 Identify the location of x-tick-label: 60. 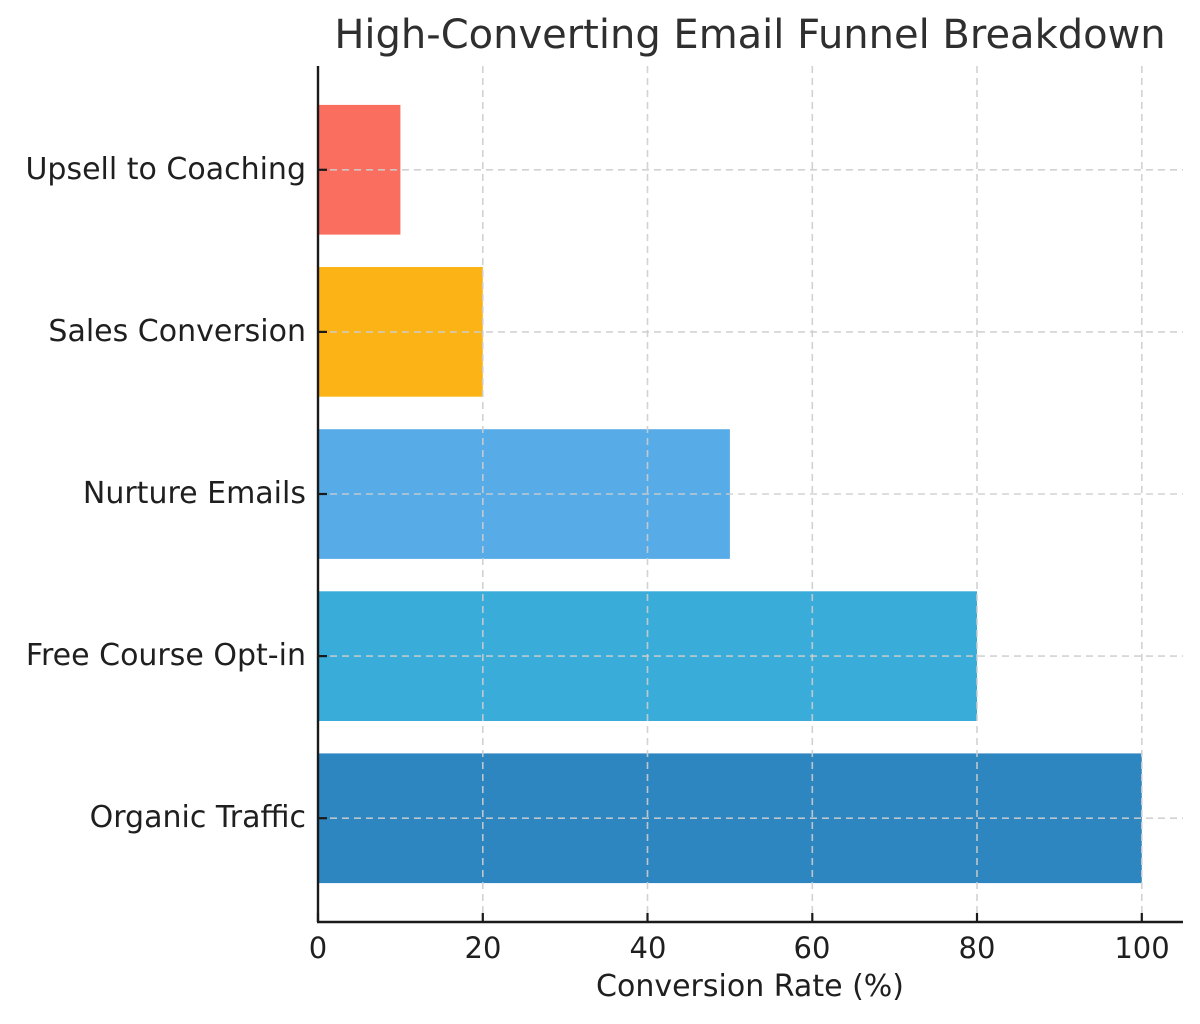
(812, 948).